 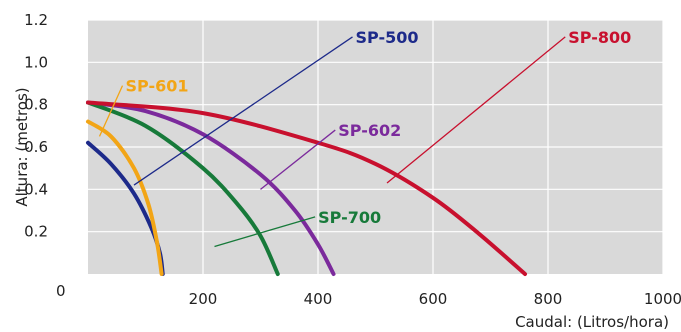 What do you see at coordinates (61, 291) in the screenshot?
I see `origin-label: 0` at bounding box center [61, 291].